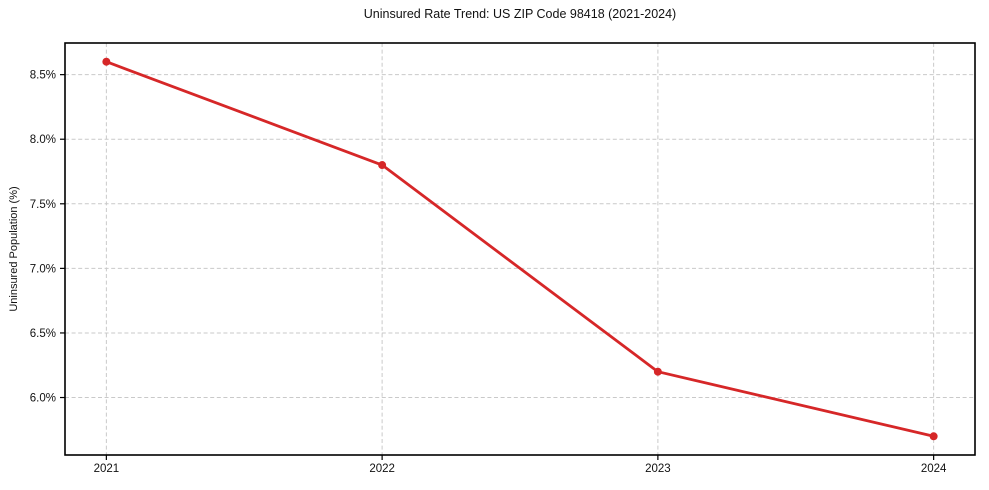  What do you see at coordinates (43, 140) in the screenshot?
I see `y-tick-label: 8.0%` at bounding box center [43, 140].